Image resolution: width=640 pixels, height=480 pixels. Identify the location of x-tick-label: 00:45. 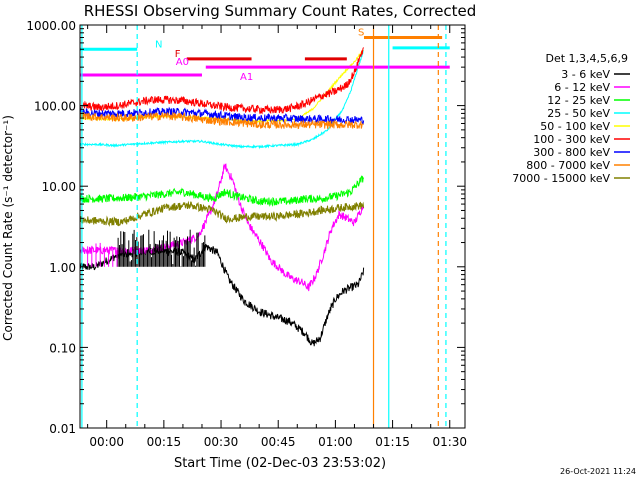
(278, 442).